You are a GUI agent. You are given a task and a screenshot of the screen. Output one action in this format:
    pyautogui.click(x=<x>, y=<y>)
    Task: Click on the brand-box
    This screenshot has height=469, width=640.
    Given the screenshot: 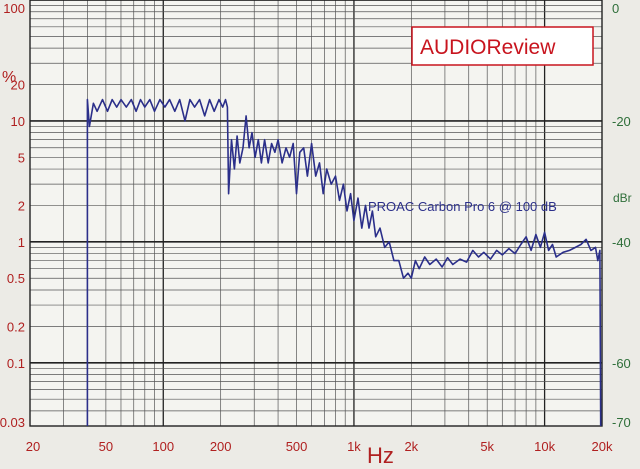 What is the action you would take?
    pyautogui.click(x=502, y=46)
    